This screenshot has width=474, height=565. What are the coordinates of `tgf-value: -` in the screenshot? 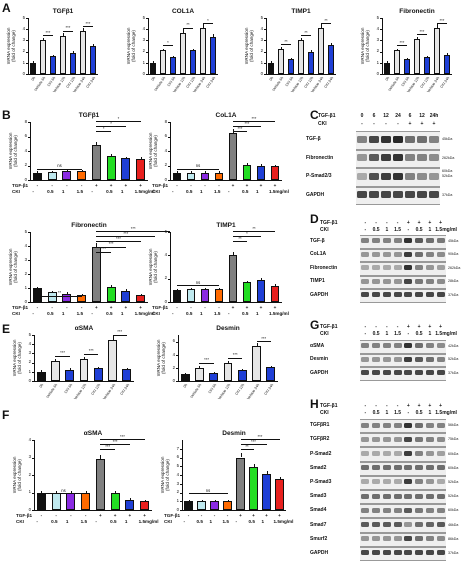 It's located at (397, 223).